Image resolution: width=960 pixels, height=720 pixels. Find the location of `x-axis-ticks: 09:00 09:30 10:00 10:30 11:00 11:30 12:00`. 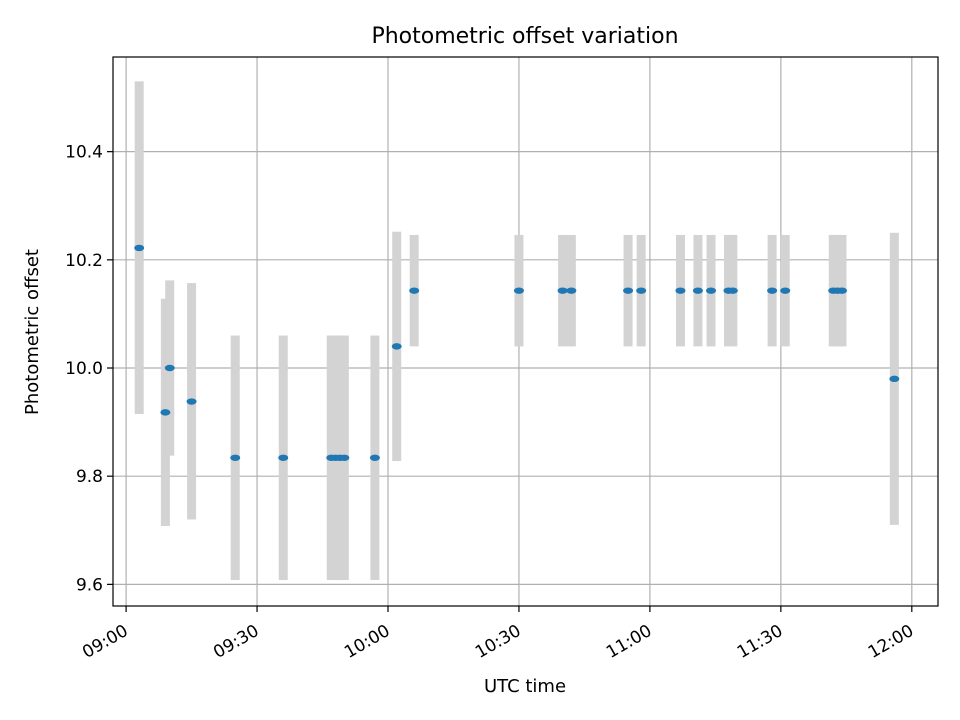

x-axis-ticks: 09:00 09:30 10:00 10:30 11:00 11:30 12:00 is located at coordinates (498, 634).